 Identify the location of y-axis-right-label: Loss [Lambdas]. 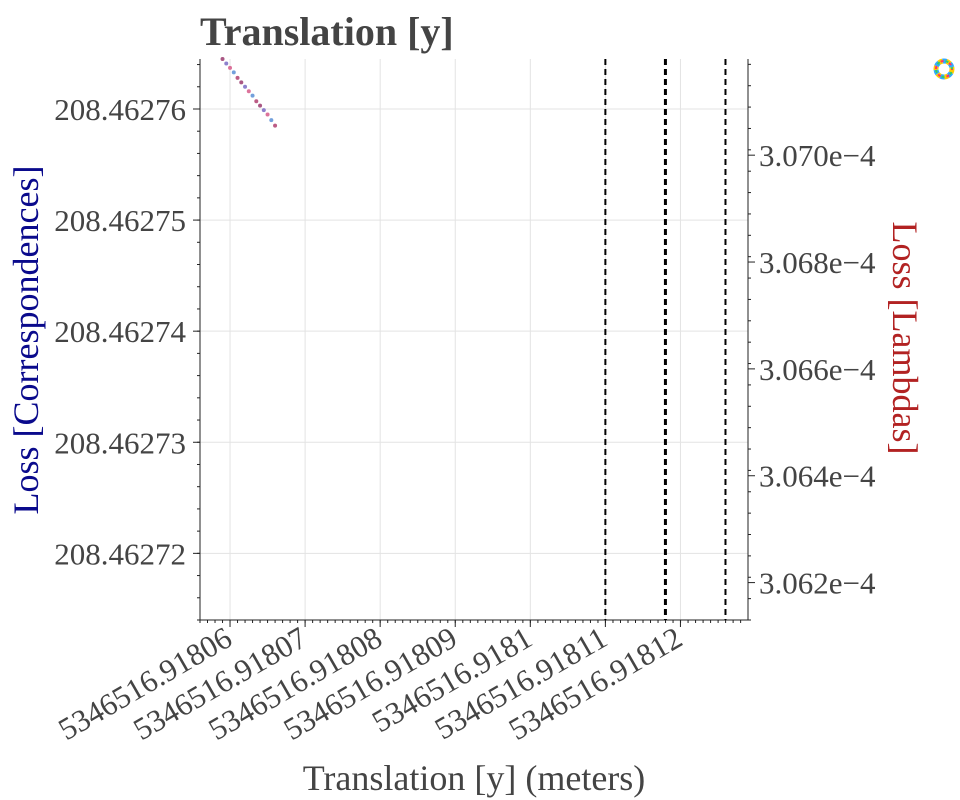
(905, 338).